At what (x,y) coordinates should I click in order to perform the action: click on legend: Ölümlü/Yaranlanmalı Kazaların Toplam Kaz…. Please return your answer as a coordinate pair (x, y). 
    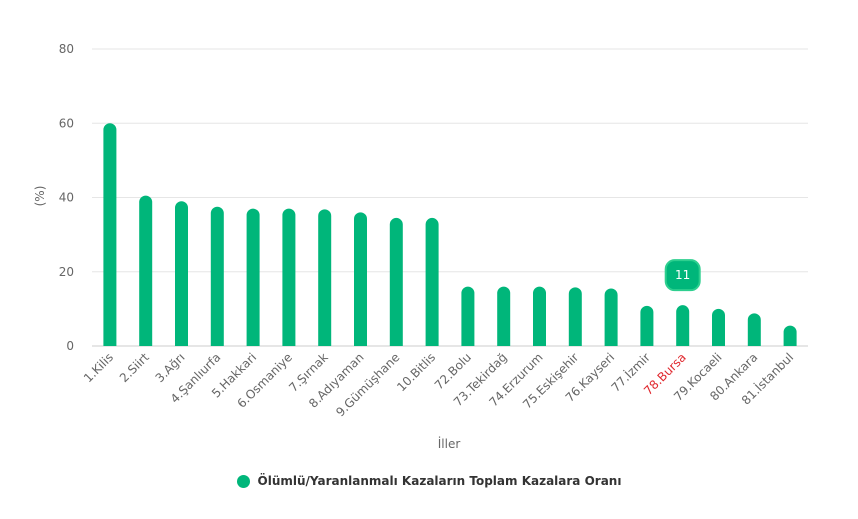
    Looking at the image, I should click on (429, 481).